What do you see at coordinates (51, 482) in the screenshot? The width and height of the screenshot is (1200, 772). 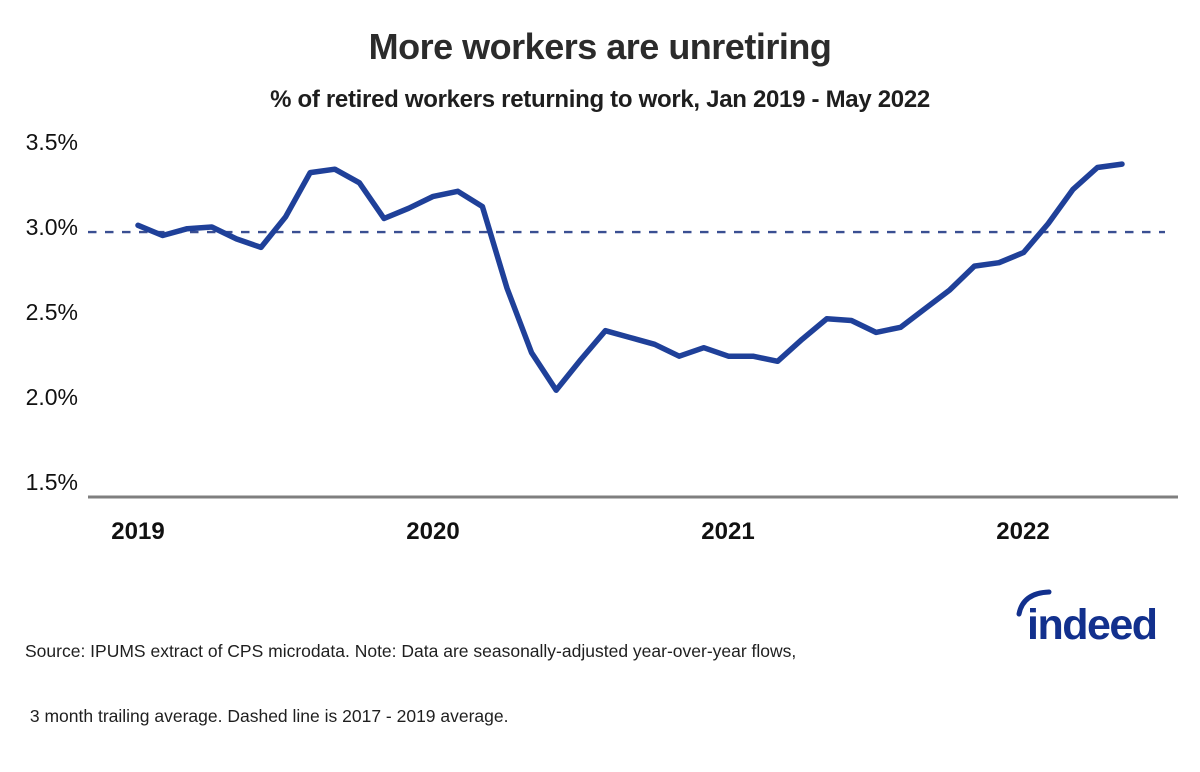 I see `y-tick-label: 1.5%` at bounding box center [51, 482].